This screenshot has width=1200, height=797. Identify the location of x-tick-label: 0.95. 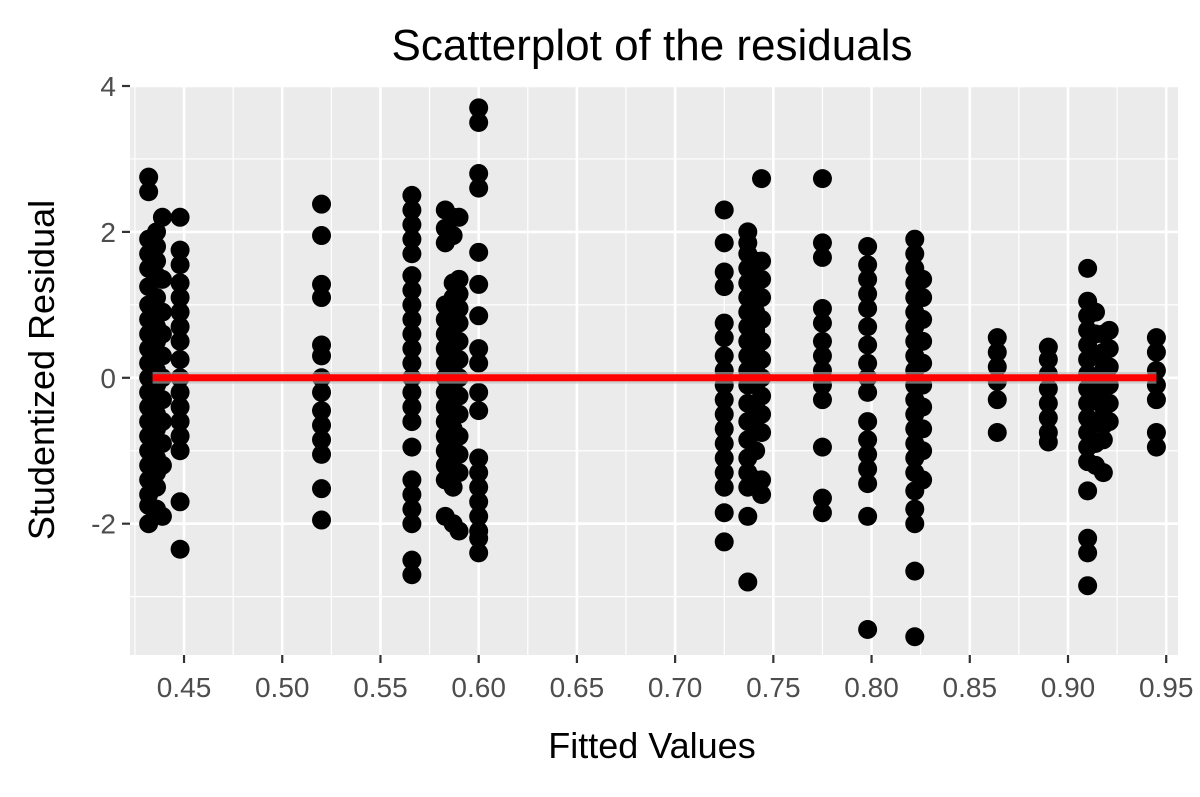
(1166, 687).